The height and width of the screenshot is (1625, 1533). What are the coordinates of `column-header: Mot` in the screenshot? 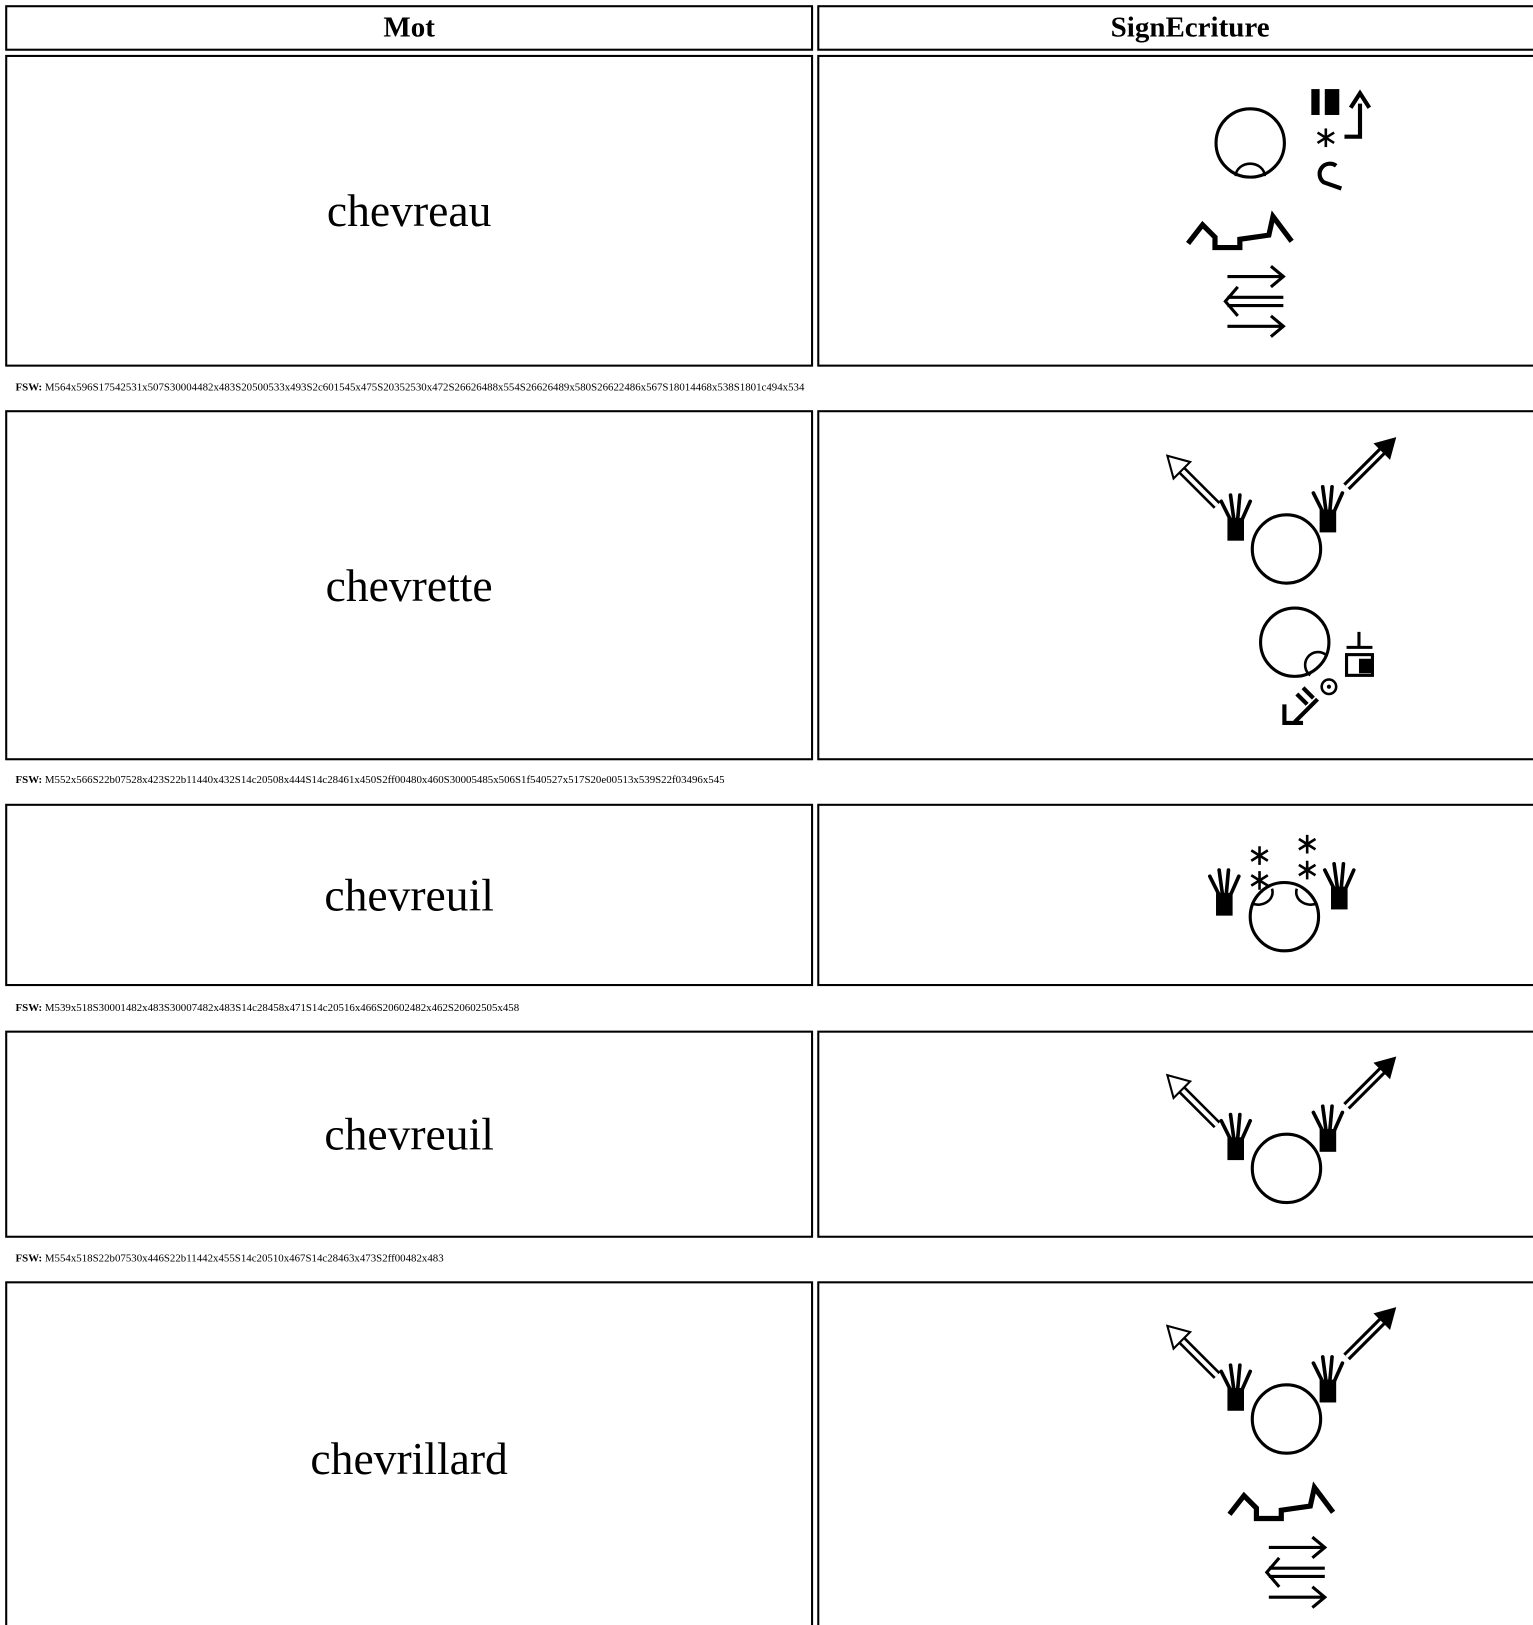 It's located at (409, 28).